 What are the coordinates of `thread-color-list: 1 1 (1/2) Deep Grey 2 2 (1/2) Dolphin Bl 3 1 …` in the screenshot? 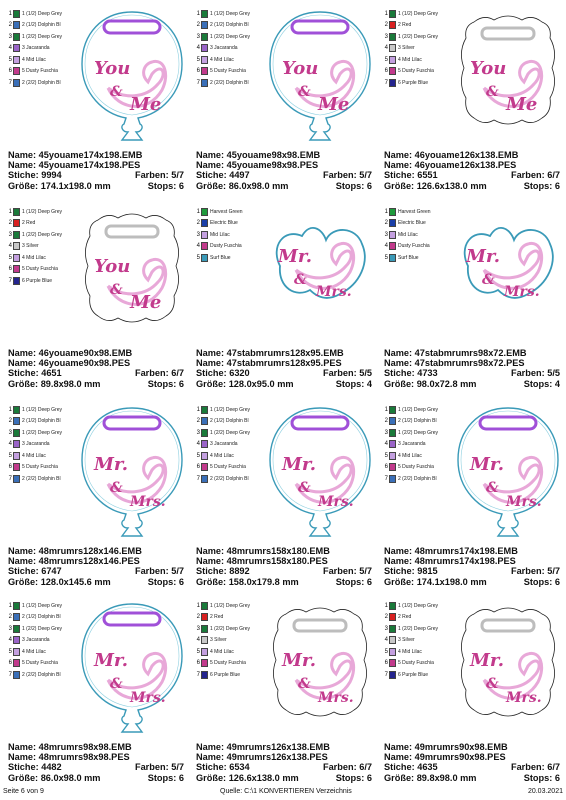 It's located at (235, 48).